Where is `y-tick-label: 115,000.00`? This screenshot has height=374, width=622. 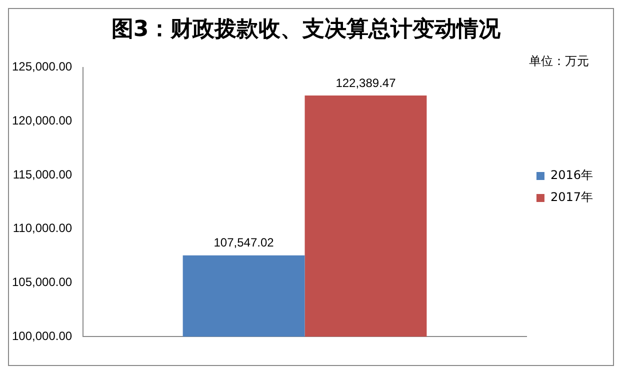
y-tick-label: 115,000.00 is located at coordinates (42, 174).